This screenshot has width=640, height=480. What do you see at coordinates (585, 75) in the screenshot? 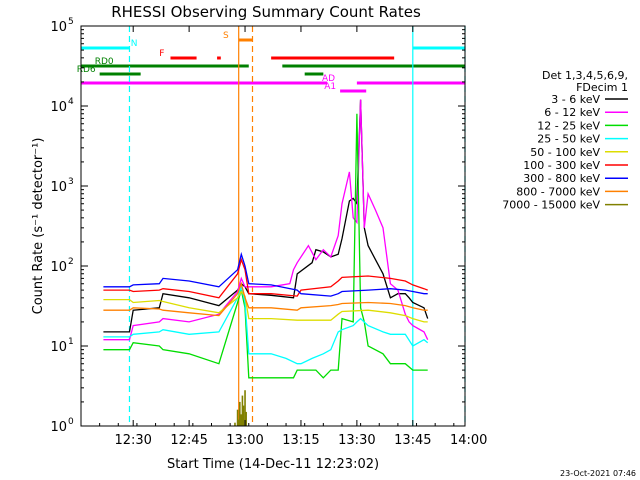
I see `legend-header-0: Det 1,3,4,5,6,9,` at bounding box center [585, 75].